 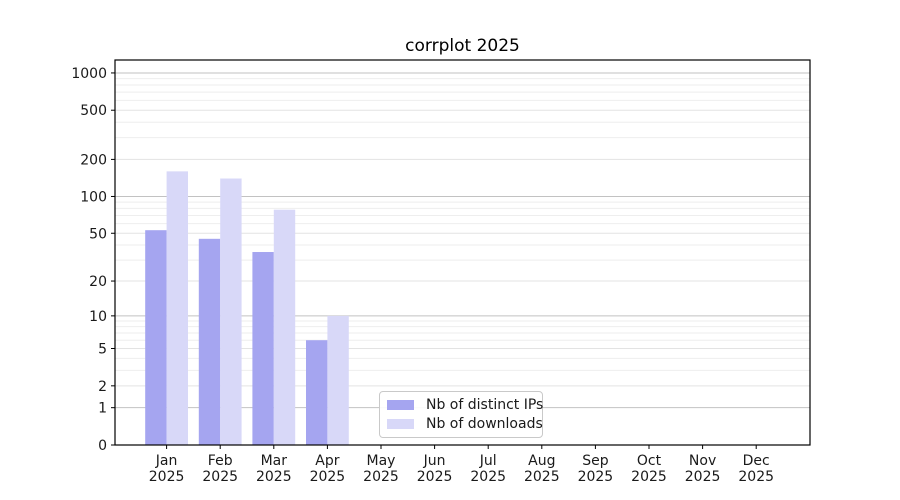 I want to click on y-tick-label: 20, so click(x=98, y=282).